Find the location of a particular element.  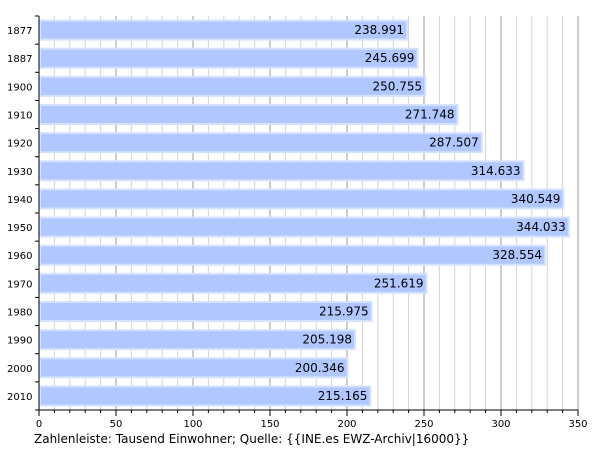

x-tick-label: 0 is located at coordinates (39, 424).